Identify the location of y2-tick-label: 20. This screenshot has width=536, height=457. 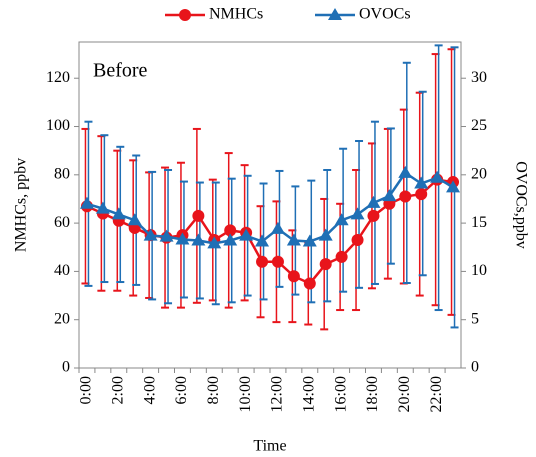
(479, 173).